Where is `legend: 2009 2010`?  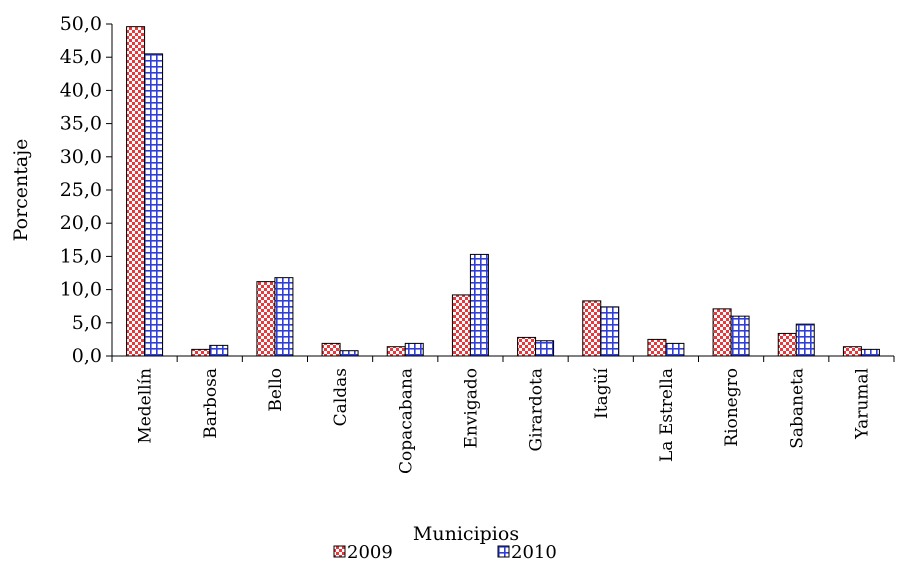
legend: 2009 2010 is located at coordinates (445, 552).